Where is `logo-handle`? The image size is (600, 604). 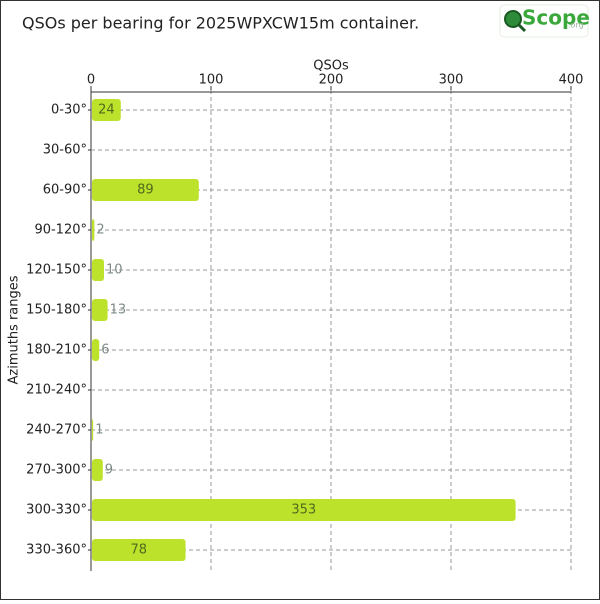
logo-handle is located at coordinates (521, 27).